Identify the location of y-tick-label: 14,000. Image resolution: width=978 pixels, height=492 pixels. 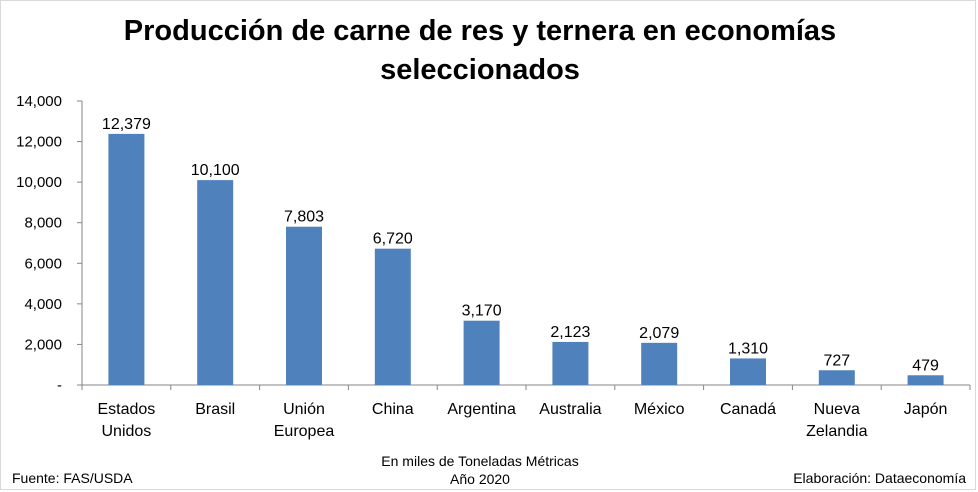
(39, 101).